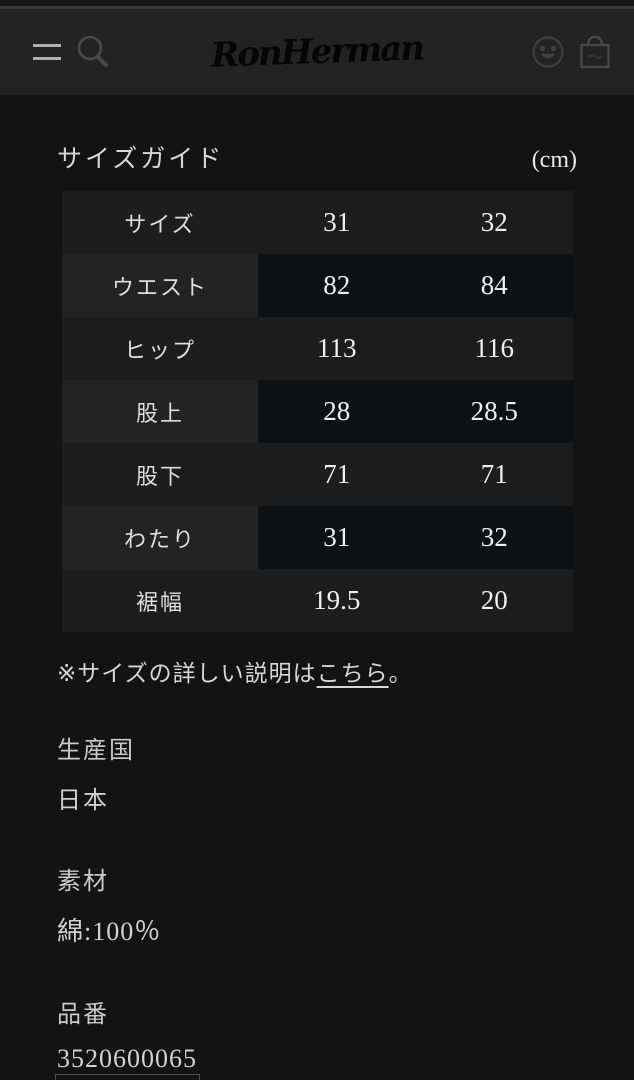  Describe the element at coordinates (160, 411) in the screenshot. I see `row-label: 股上` at that location.